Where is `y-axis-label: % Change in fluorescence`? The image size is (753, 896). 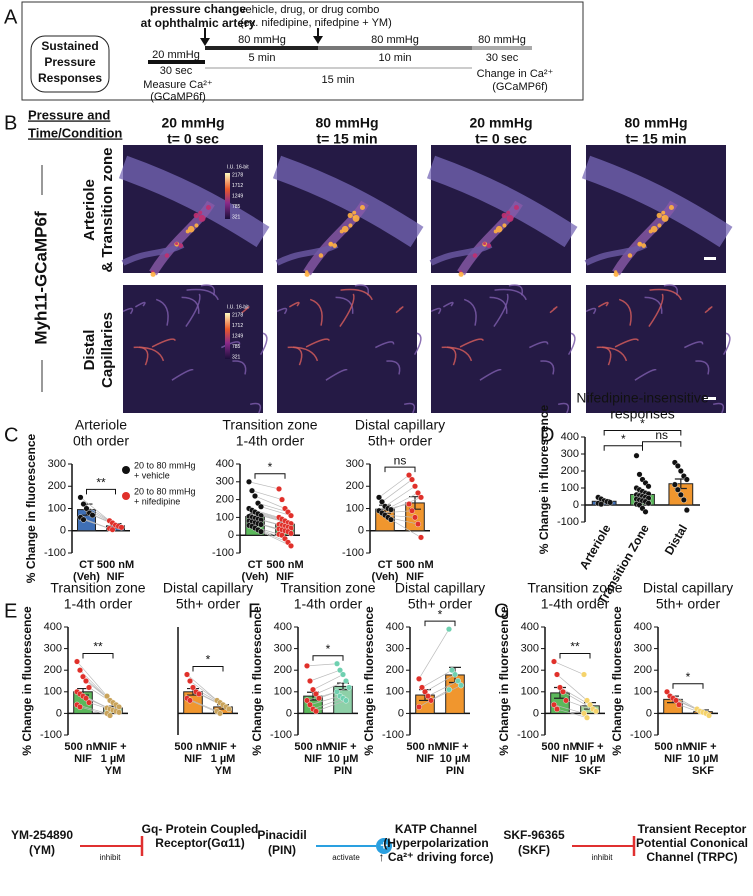 y-axis-label: % Change in fluorescence is located at coordinates (31, 508).